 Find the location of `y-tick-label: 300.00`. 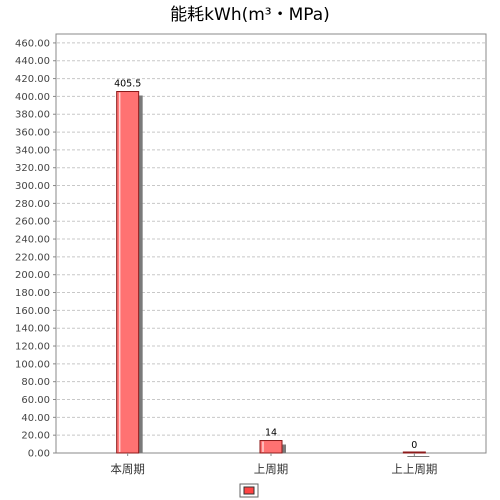

y-tick-label: 300.00 is located at coordinates (32, 186).